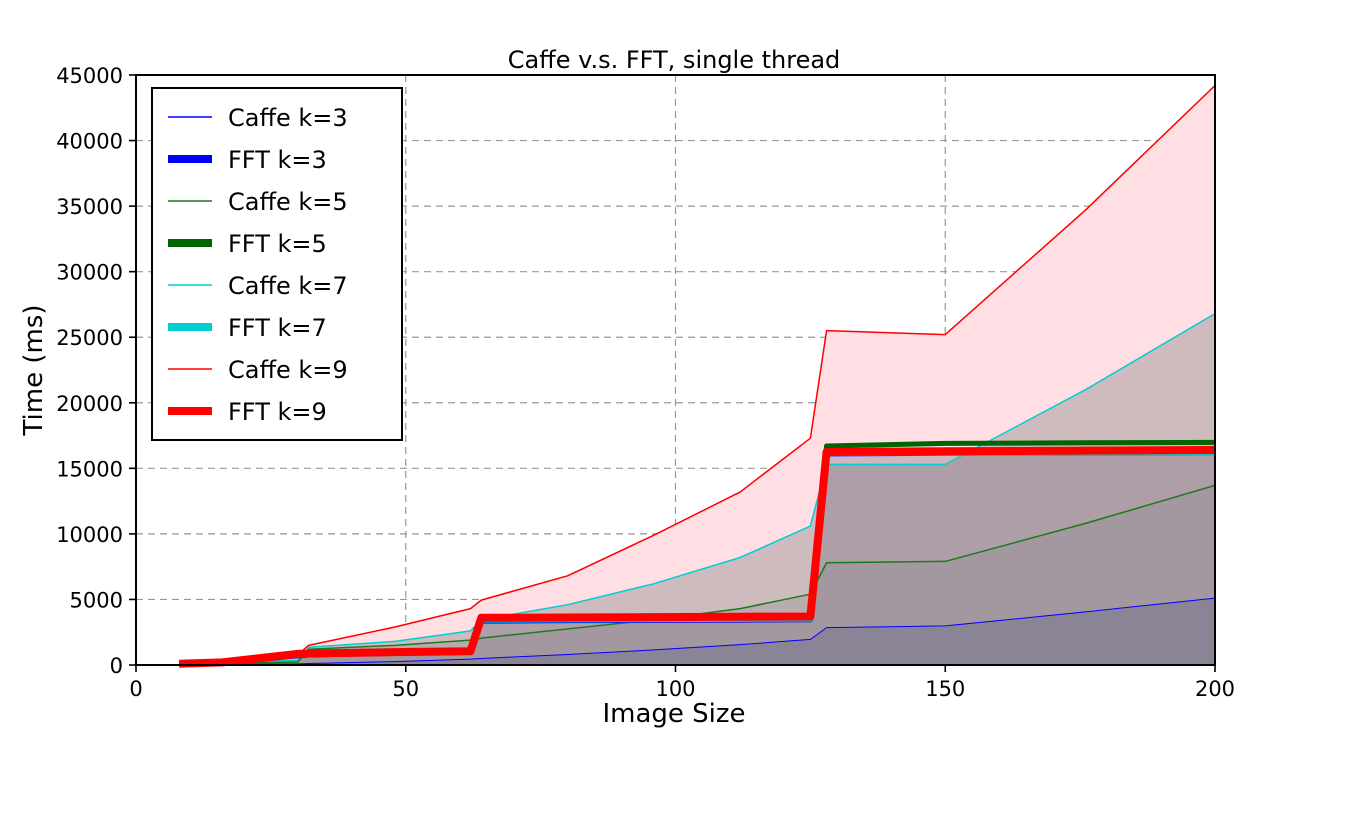  I want to click on y-tick-label: 0, so click(116, 666).